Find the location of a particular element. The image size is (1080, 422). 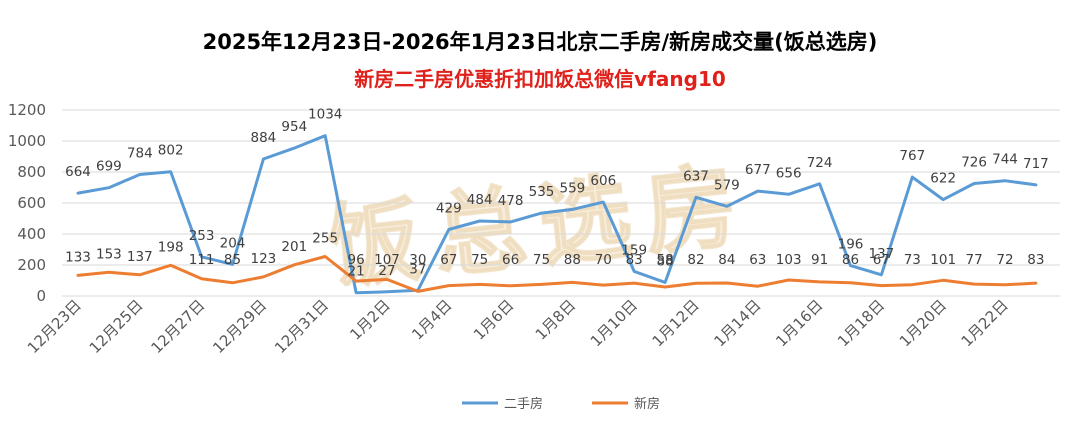

data-label: 784 is located at coordinates (140, 153).